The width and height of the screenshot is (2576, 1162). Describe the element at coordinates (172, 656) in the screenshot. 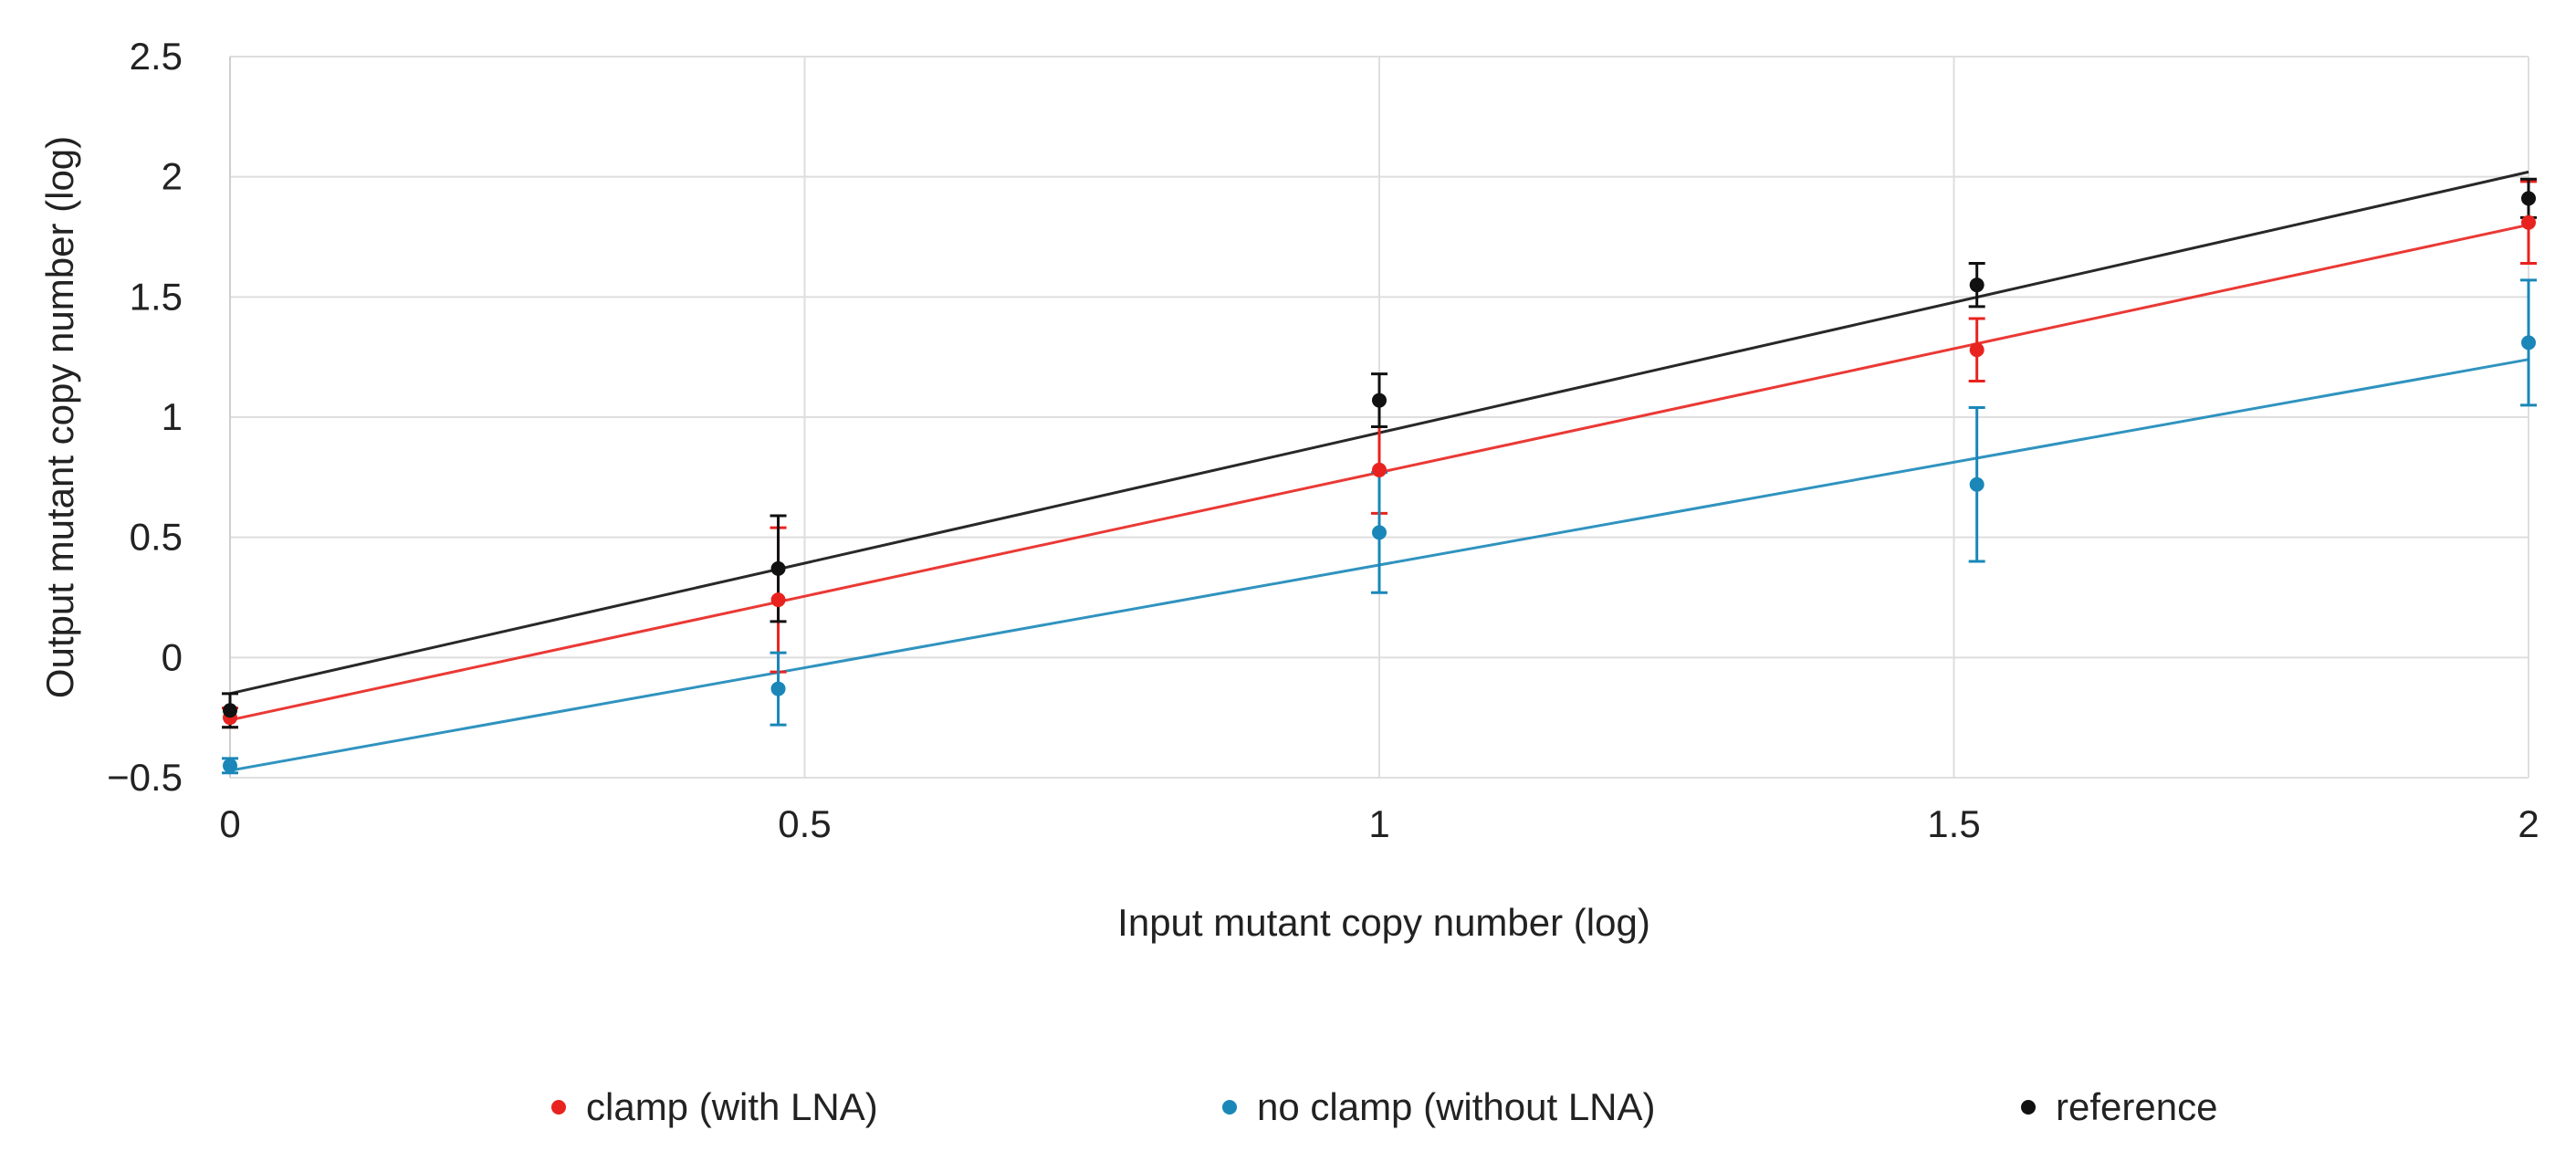

I see `y-tick-label: 0` at that location.